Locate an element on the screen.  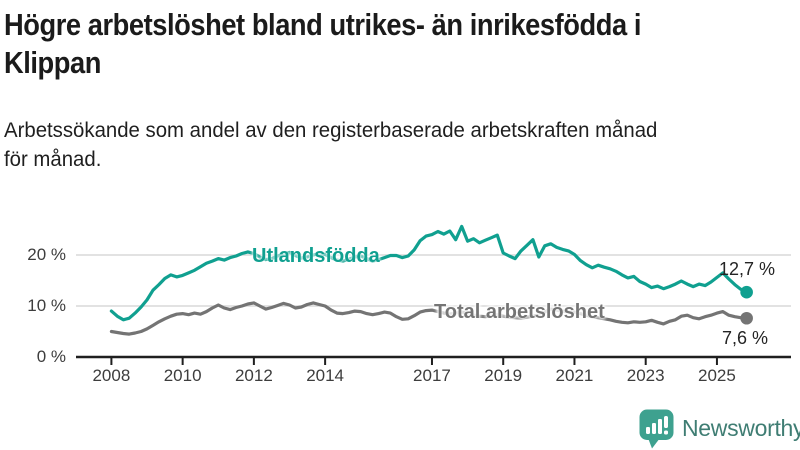
x-axis-tick-label: 2008 is located at coordinates (111, 375).